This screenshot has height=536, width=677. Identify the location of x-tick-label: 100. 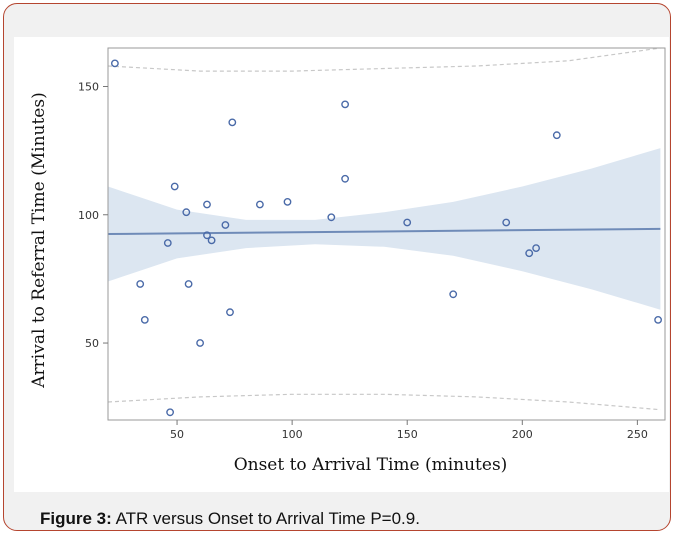
(292, 434).